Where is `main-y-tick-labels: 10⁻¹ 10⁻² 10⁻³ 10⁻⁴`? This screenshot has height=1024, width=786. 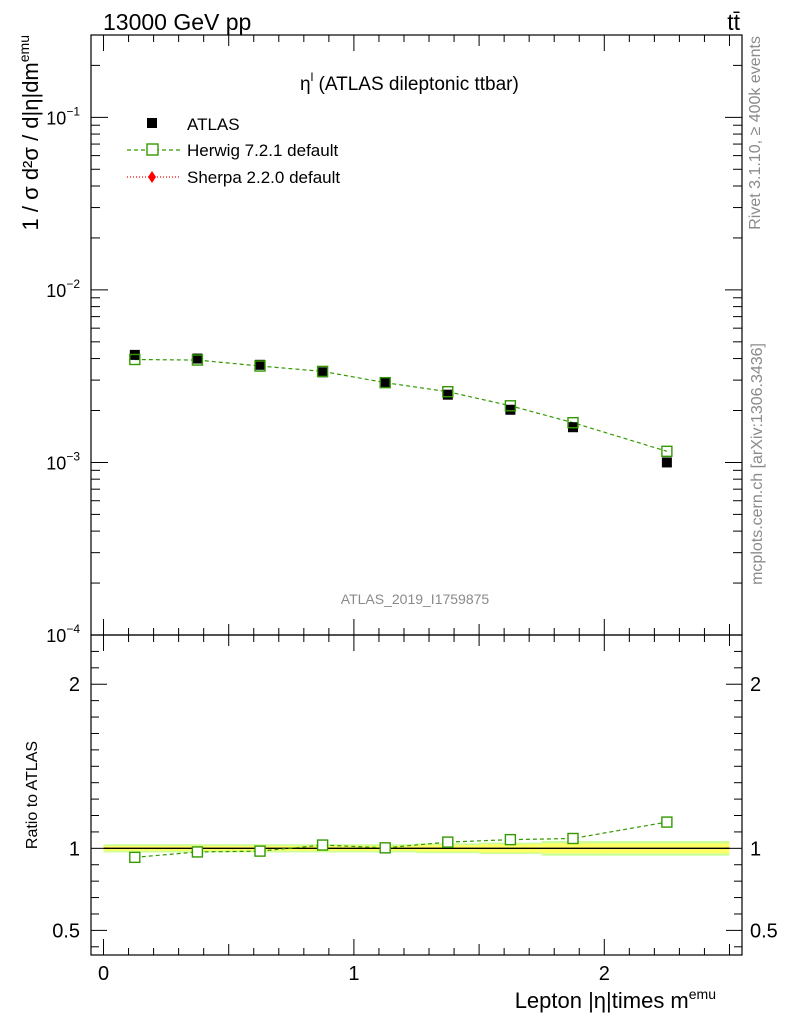 main-y-tick-labels: 10⁻¹ 10⁻² 10⁻³ 10⁻⁴ is located at coordinates (63, 375).